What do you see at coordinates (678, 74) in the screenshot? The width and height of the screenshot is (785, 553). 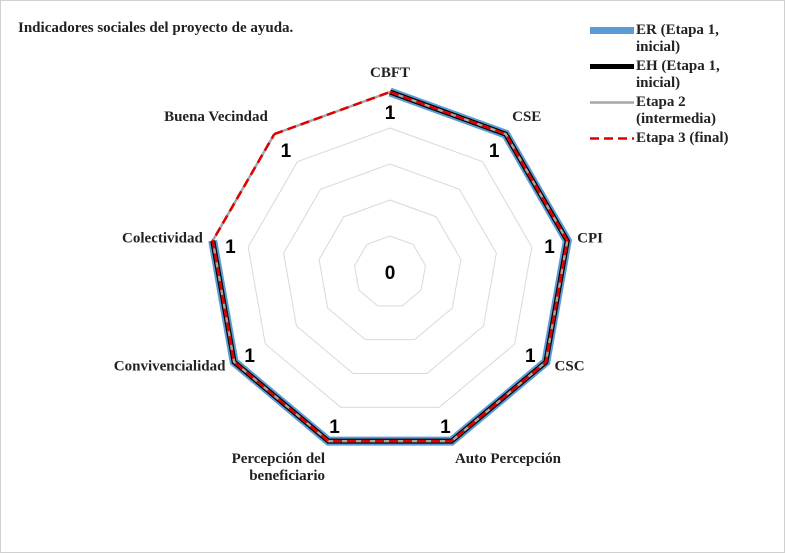 I see `legend-label: EH (Etapa 1, inicial)` at bounding box center [678, 74].